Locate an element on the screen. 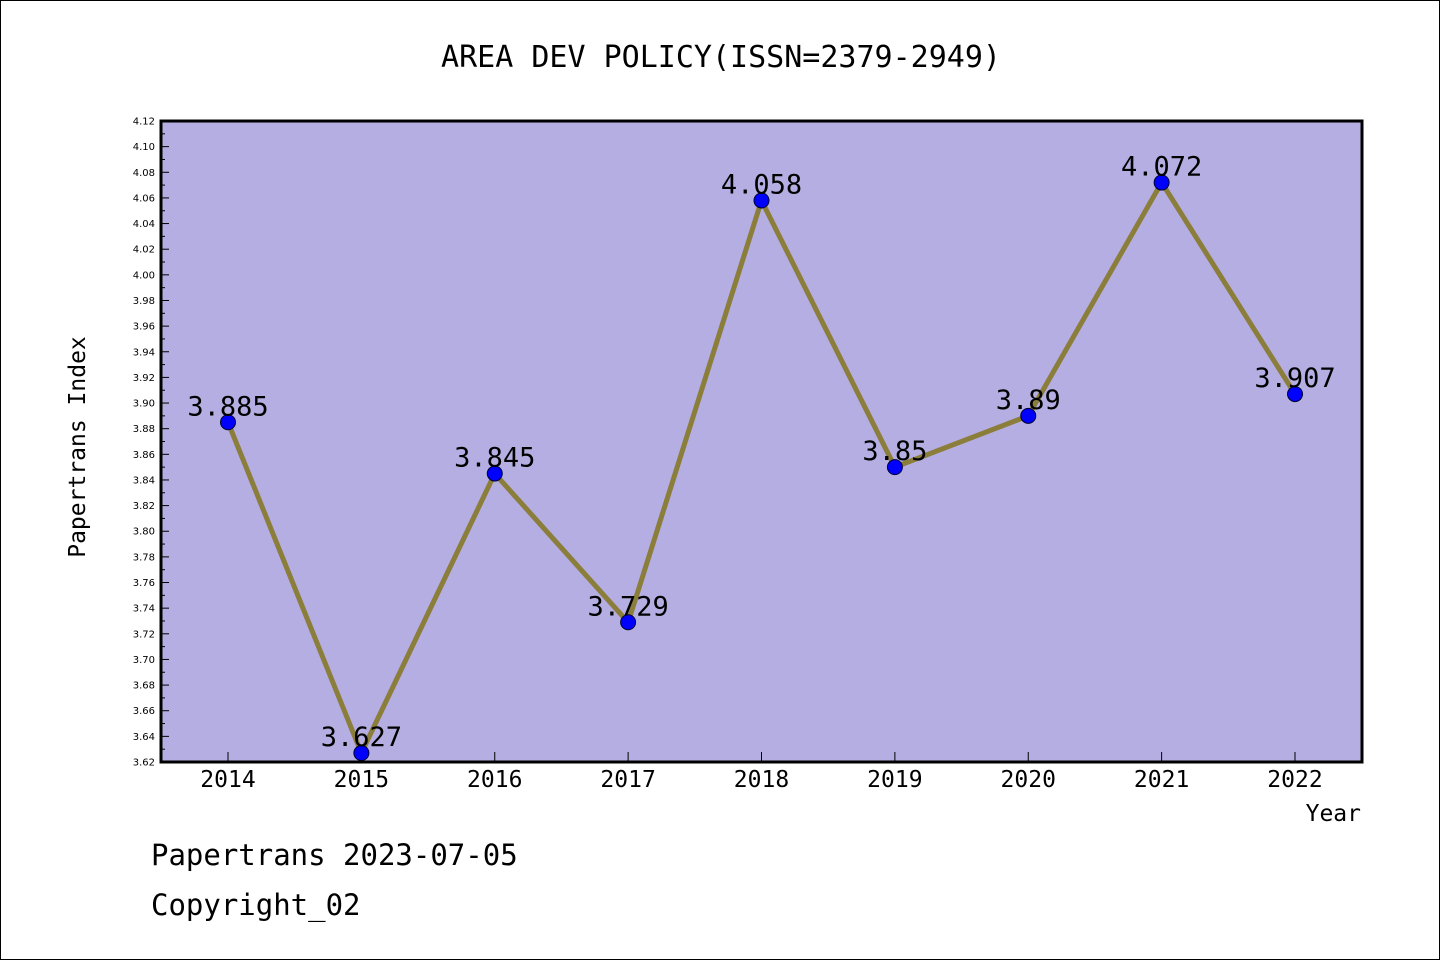  y-tick-label: 3.94 is located at coordinates (144, 352).